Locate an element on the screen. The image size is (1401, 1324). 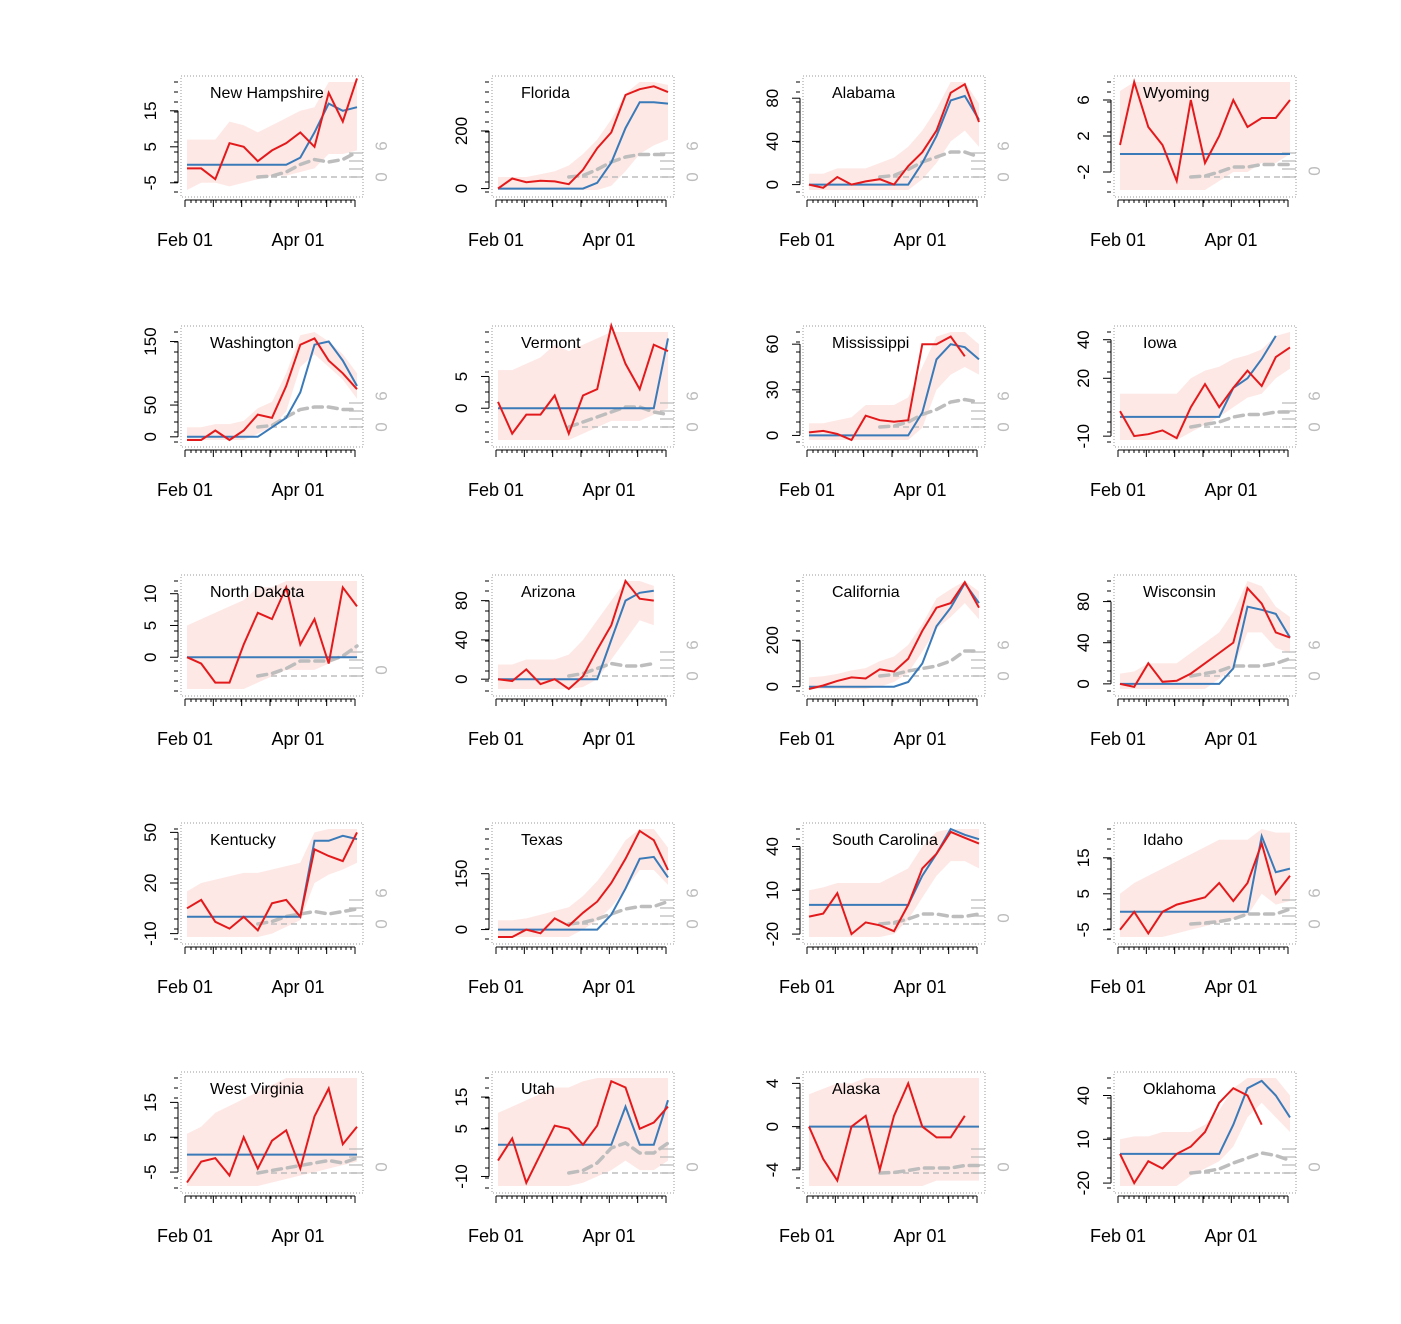
panel-wisconsin: 0 6 Wisconsin 0 40 80 Feb 01 Apr 01 is located at coordinates (1199, 661).